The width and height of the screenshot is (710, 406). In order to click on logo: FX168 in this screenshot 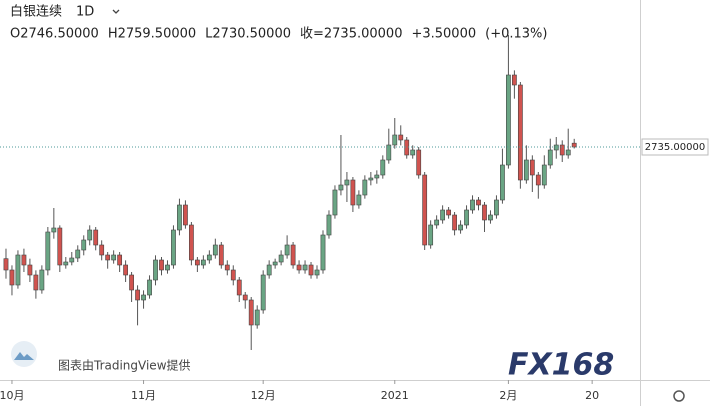, I will do `click(561, 365)`.